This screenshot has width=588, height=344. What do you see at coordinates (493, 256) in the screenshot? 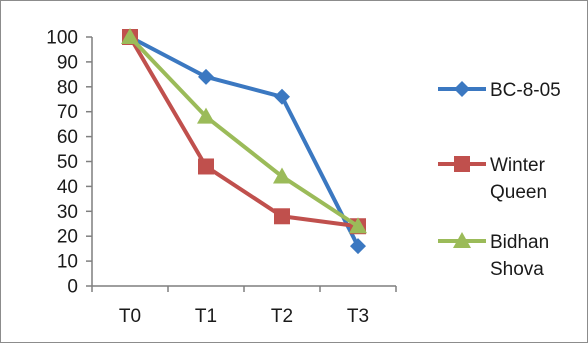
I see `legend-item-bidhan-shova: Bidhan Shova` at bounding box center [493, 256].